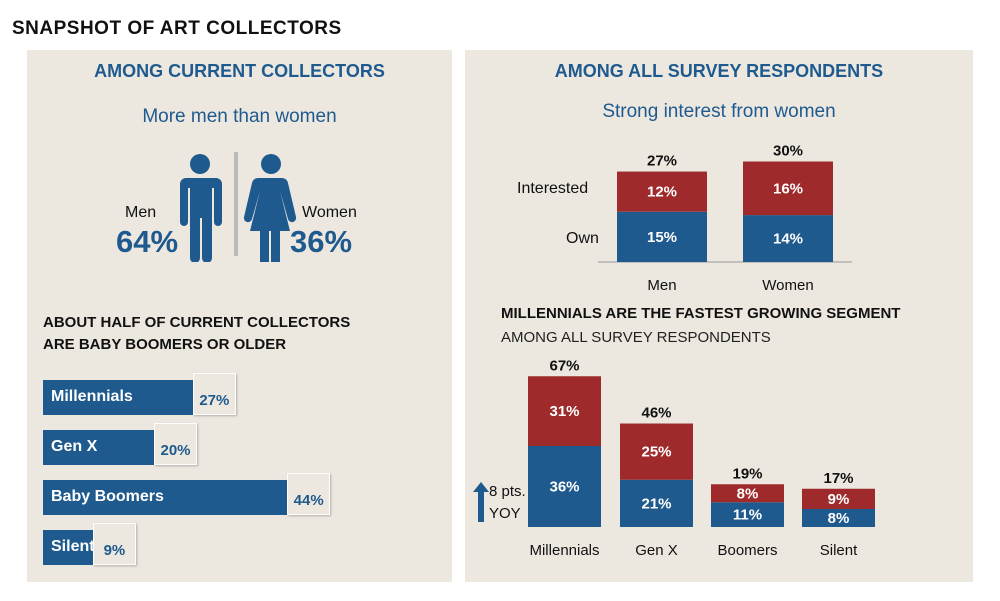 The width and height of the screenshot is (1000, 601). What do you see at coordinates (747, 473) in the screenshot?
I see `growth-bar-total-label: 19%` at bounding box center [747, 473].